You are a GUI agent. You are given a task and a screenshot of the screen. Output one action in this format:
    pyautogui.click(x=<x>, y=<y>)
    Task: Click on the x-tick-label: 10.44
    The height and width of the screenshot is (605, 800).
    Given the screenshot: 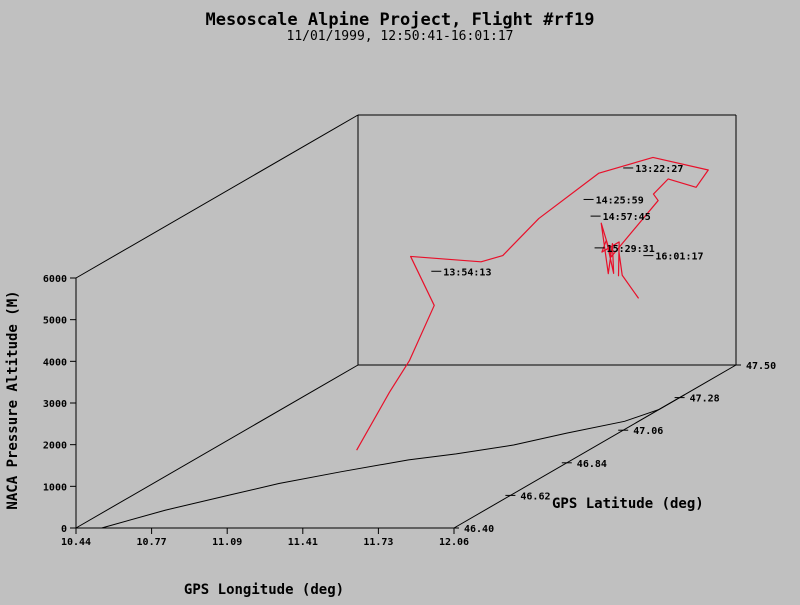 What is the action you would take?
    pyautogui.click(x=76, y=542)
    